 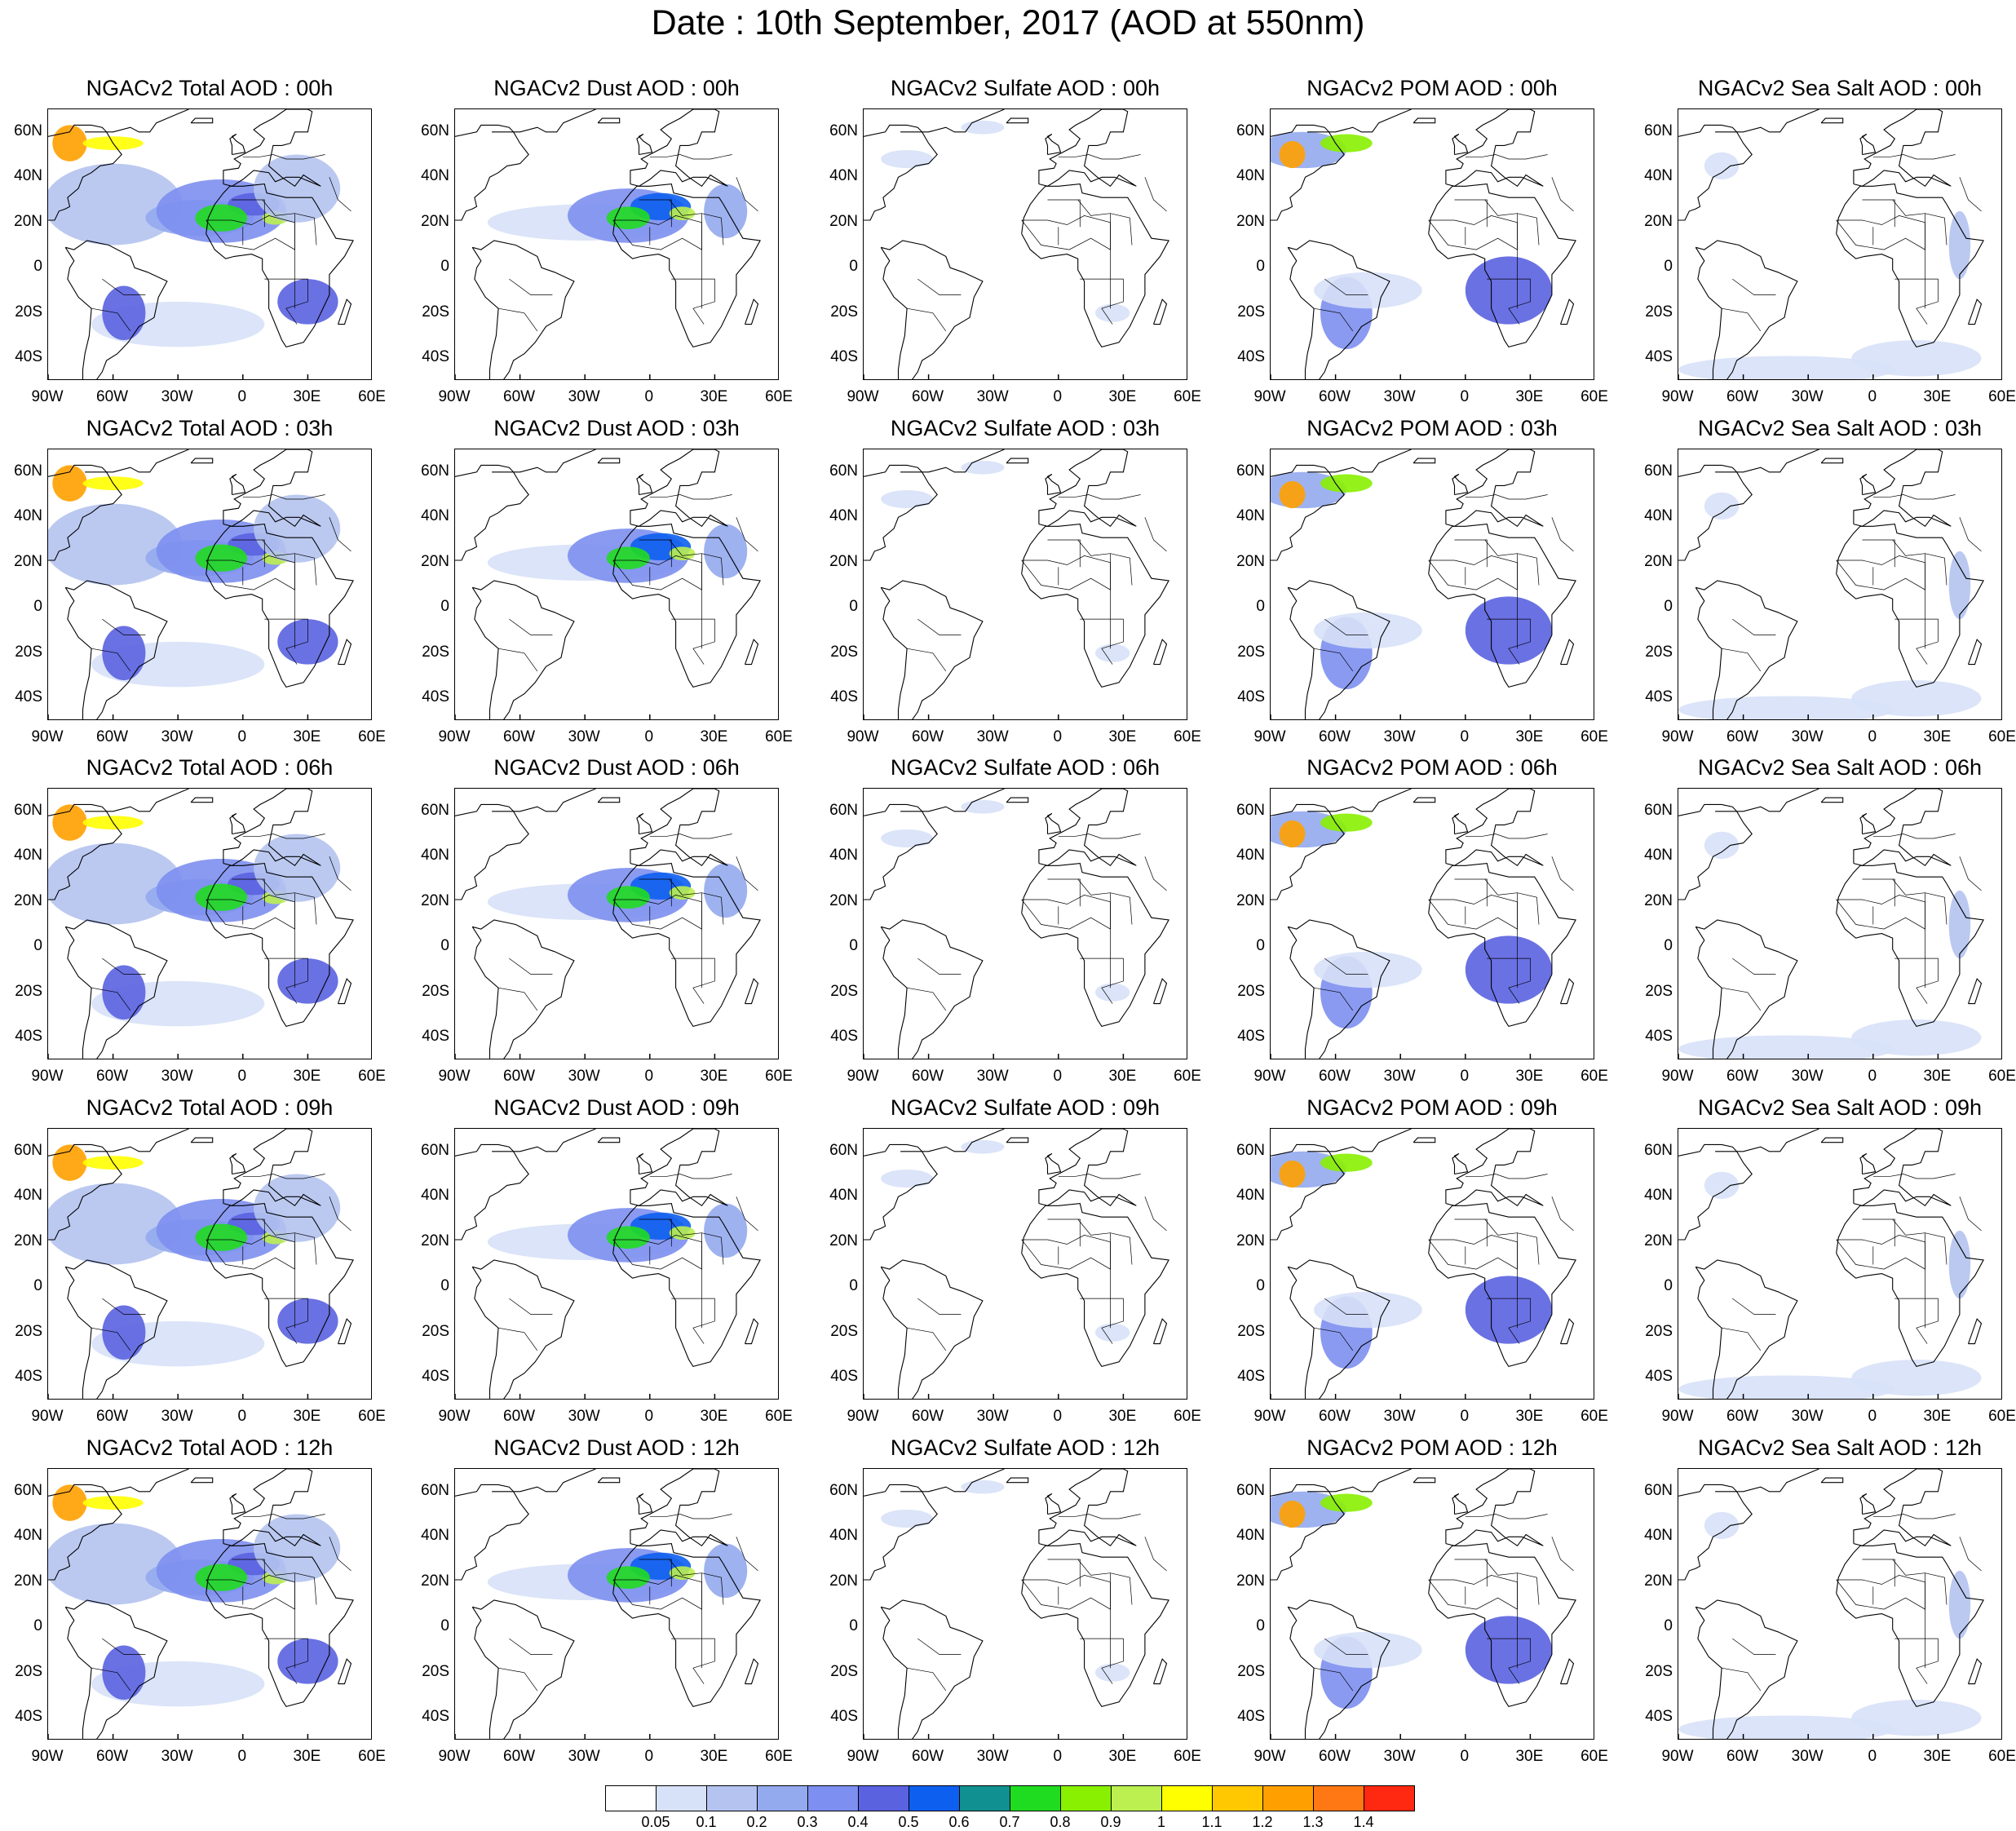 I want to click on x-tick-label: 30E, so click(x=1937, y=396).